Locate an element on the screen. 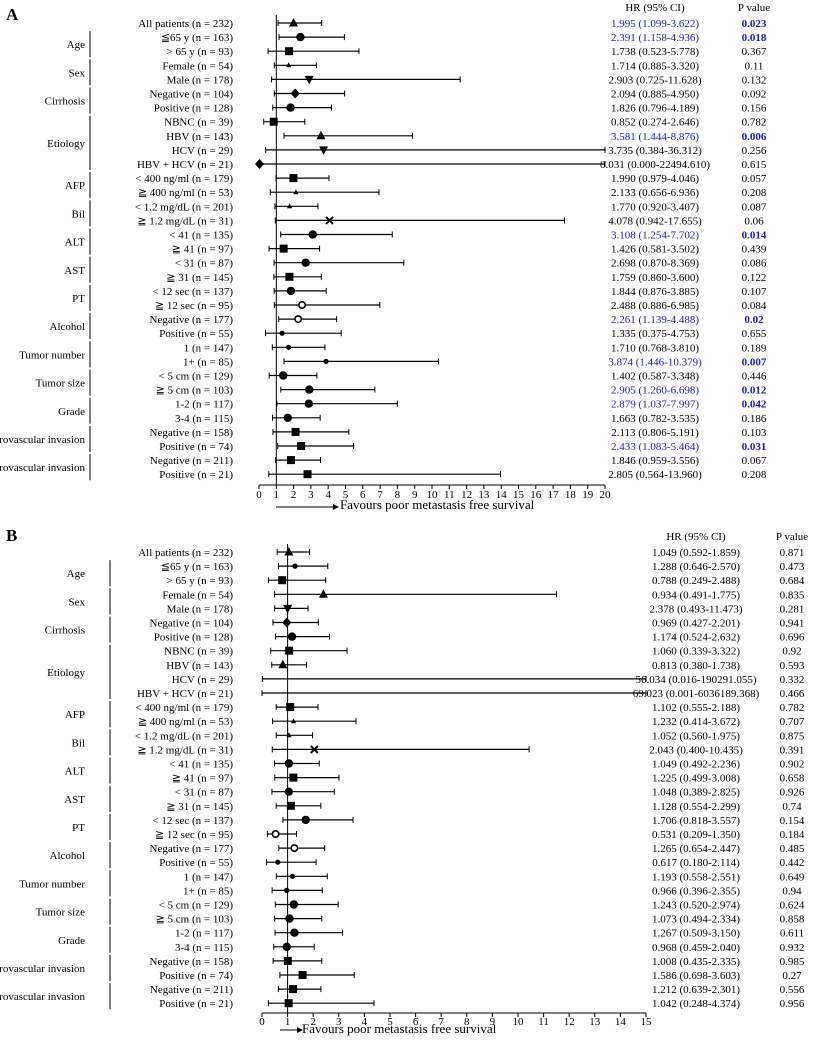 The image size is (825, 1046). hr-ci-value: 2.805 (0.564-13.960) is located at coordinates (655, 475).